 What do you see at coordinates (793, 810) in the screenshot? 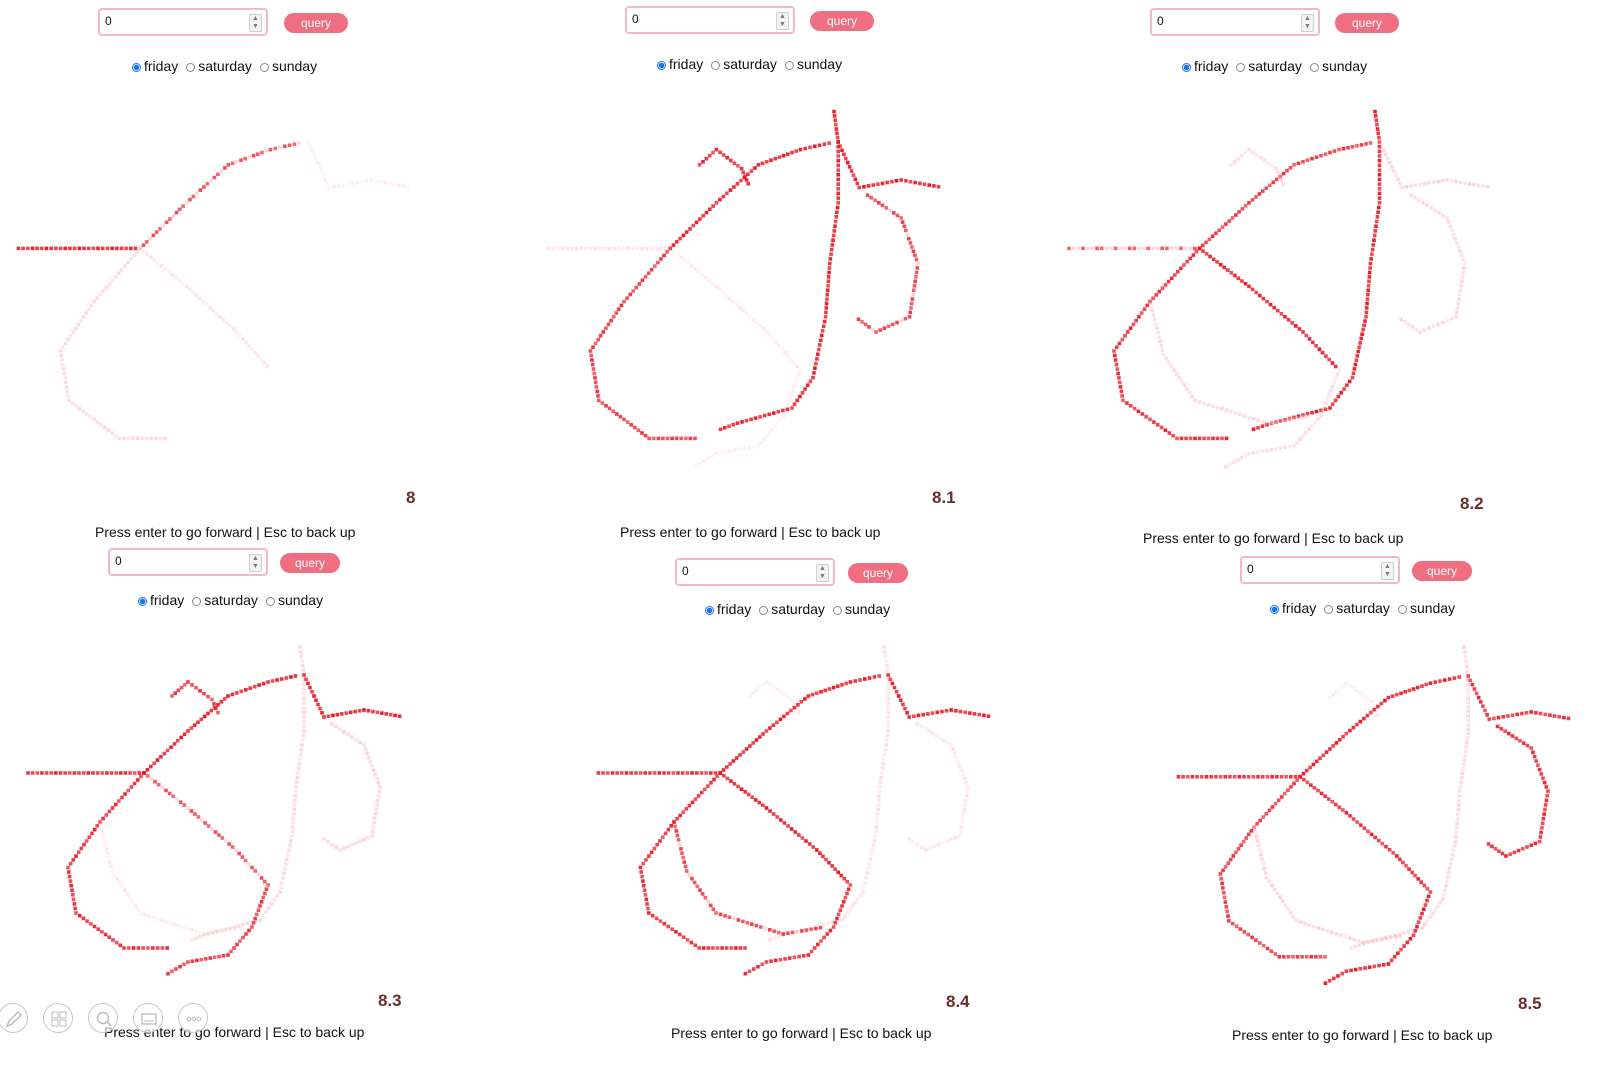
I see `transit-heatmap` at bounding box center [793, 810].